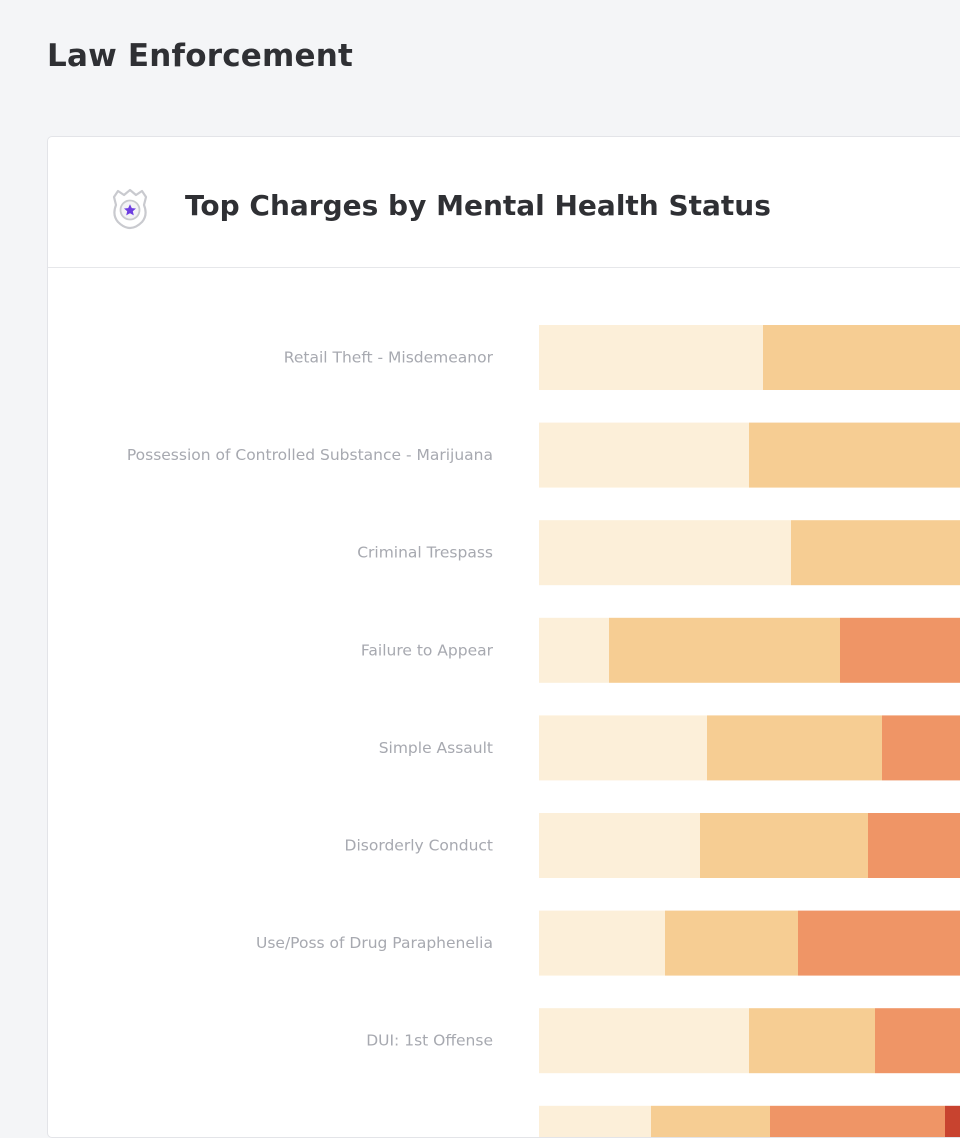  What do you see at coordinates (419, 846) in the screenshot?
I see `category-label: Disorderly Conduct` at bounding box center [419, 846].